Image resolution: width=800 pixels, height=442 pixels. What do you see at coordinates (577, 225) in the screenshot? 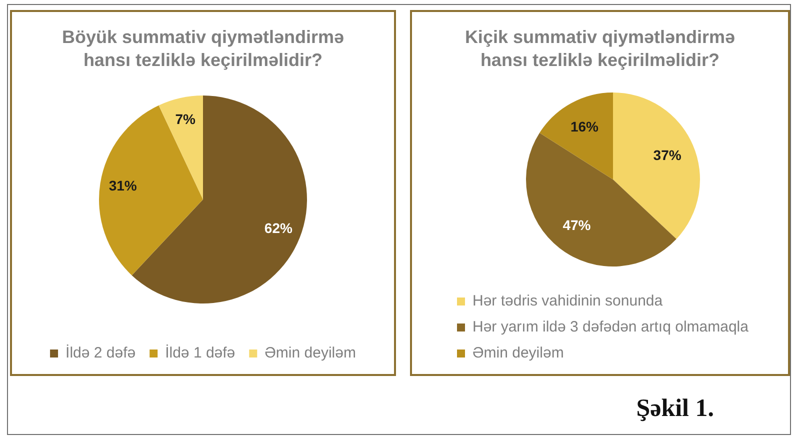
I see `data-label: 47%` at bounding box center [577, 225].